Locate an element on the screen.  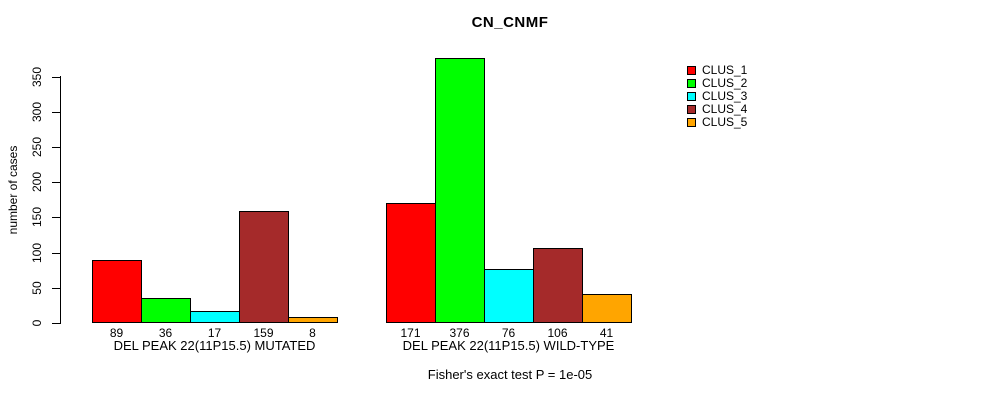
y-axis-title: number of cases is located at coordinates (13, 190).